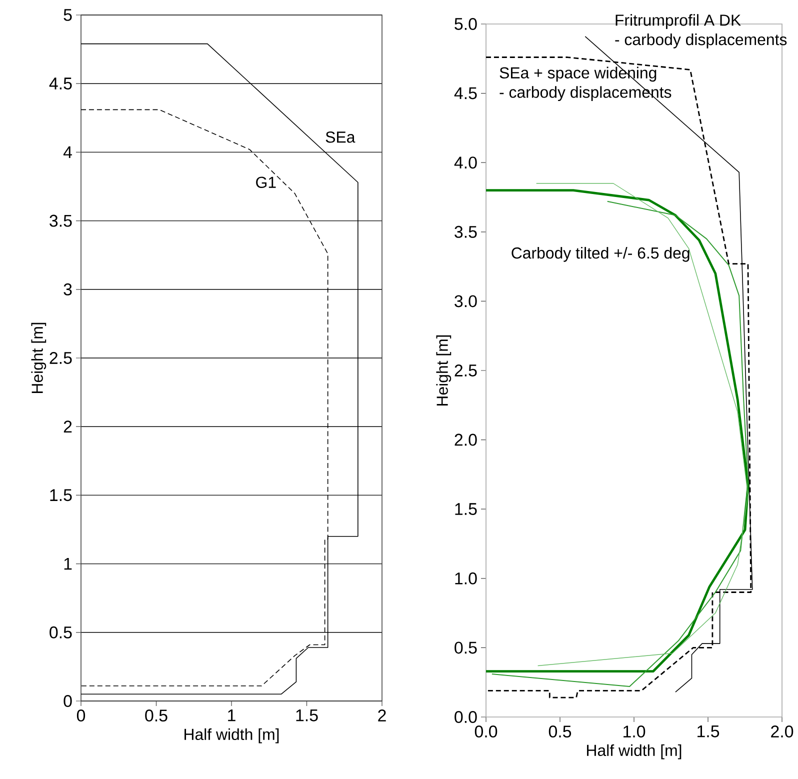 This screenshot has width=798, height=779. Describe the element at coordinates (701, 41) in the screenshot. I see `annotation: - carbody displacements` at that location.